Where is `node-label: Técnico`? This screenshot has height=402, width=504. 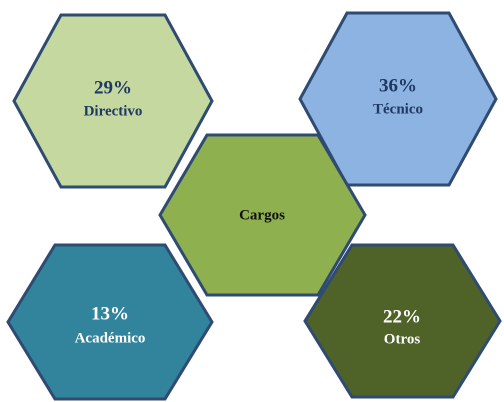
node-label: Técnico is located at coordinates (398, 109).